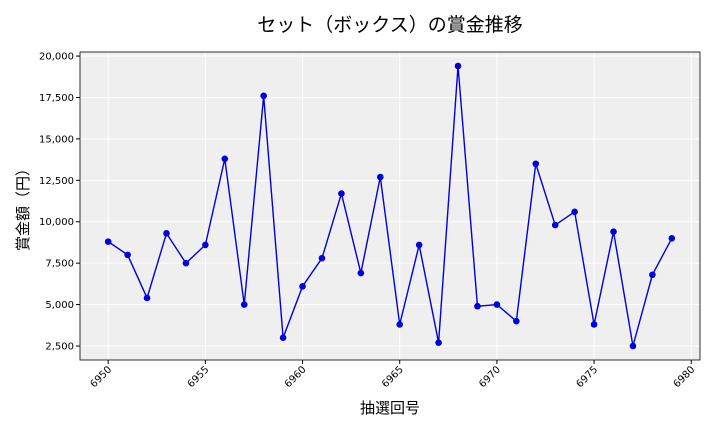  What do you see at coordinates (56, 57) in the screenshot?
I see `y-tick-label: 20,000` at bounding box center [56, 57].